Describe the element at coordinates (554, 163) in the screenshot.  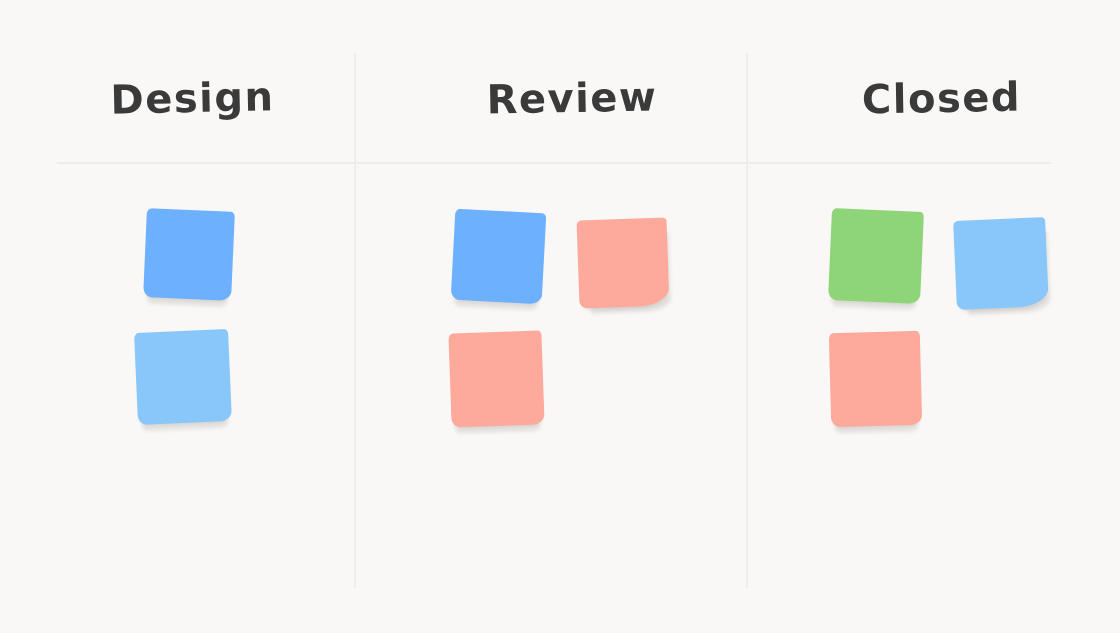
I see `header-divider-line` at that location.